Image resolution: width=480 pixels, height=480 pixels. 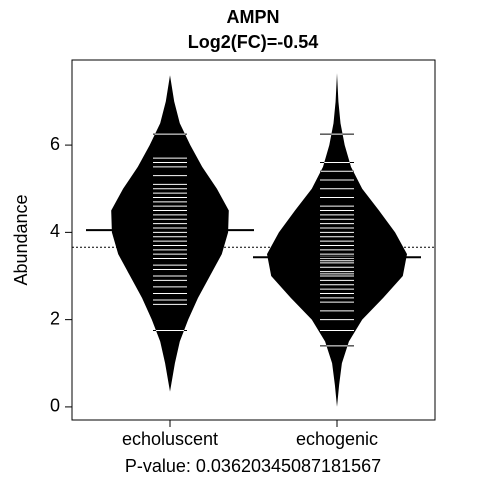 What do you see at coordinates (55, 231) in the screenshot?
I see `y-tick-label: 4` at bounding box center [55, 231].